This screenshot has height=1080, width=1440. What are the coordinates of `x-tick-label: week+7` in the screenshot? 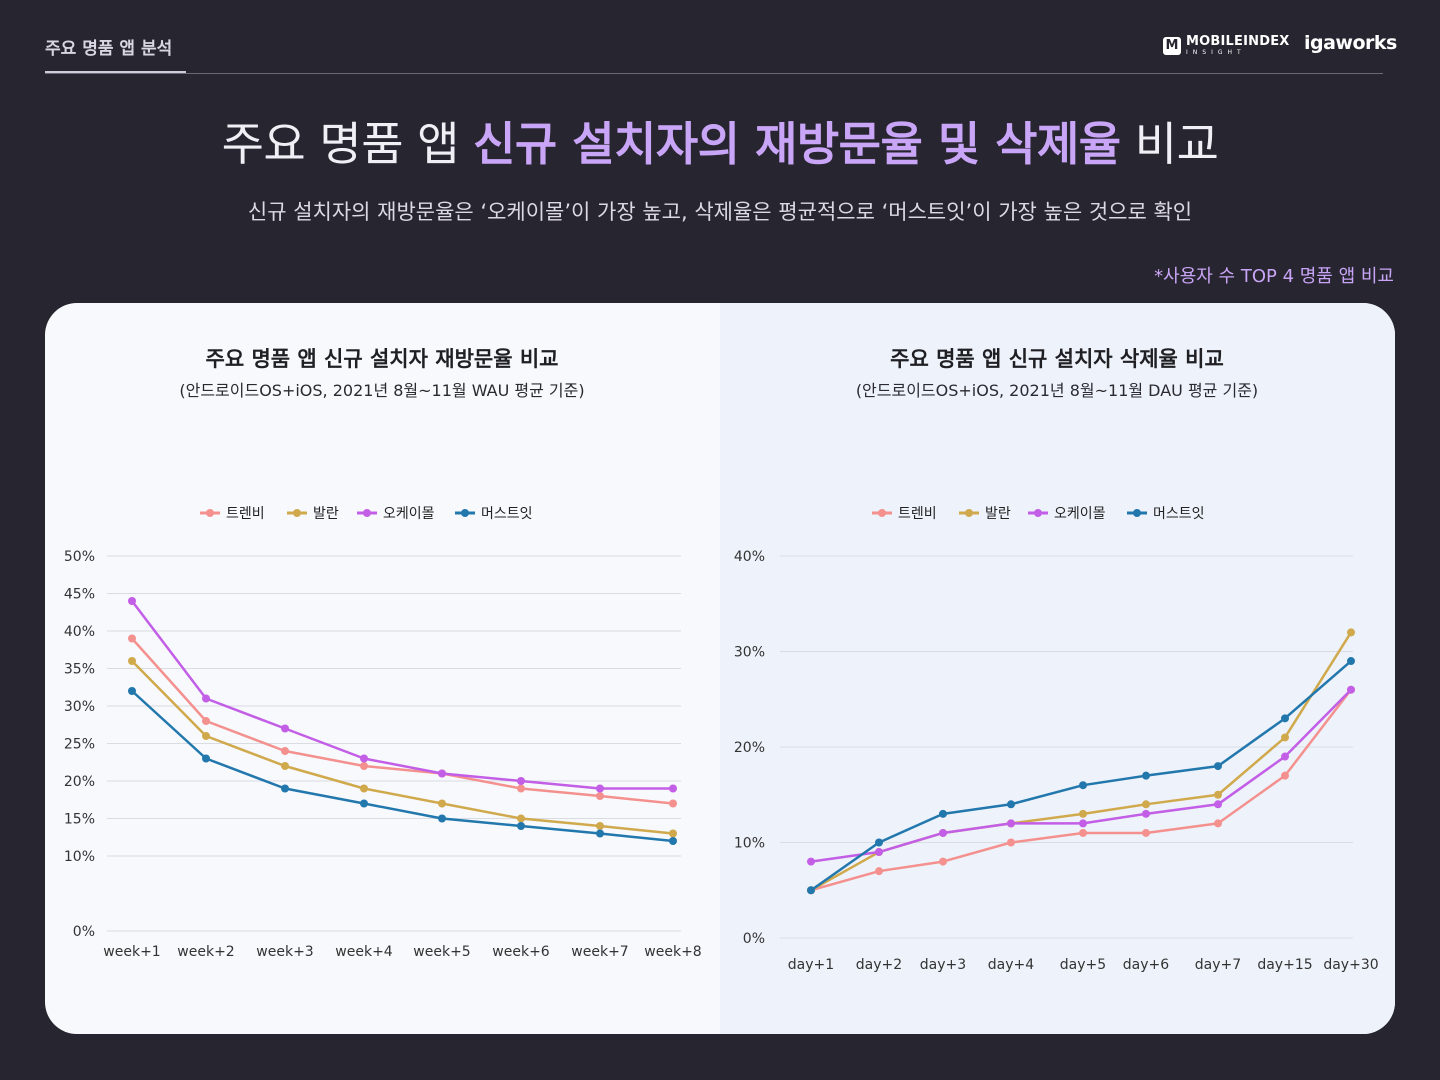 It's located at (599, 952).